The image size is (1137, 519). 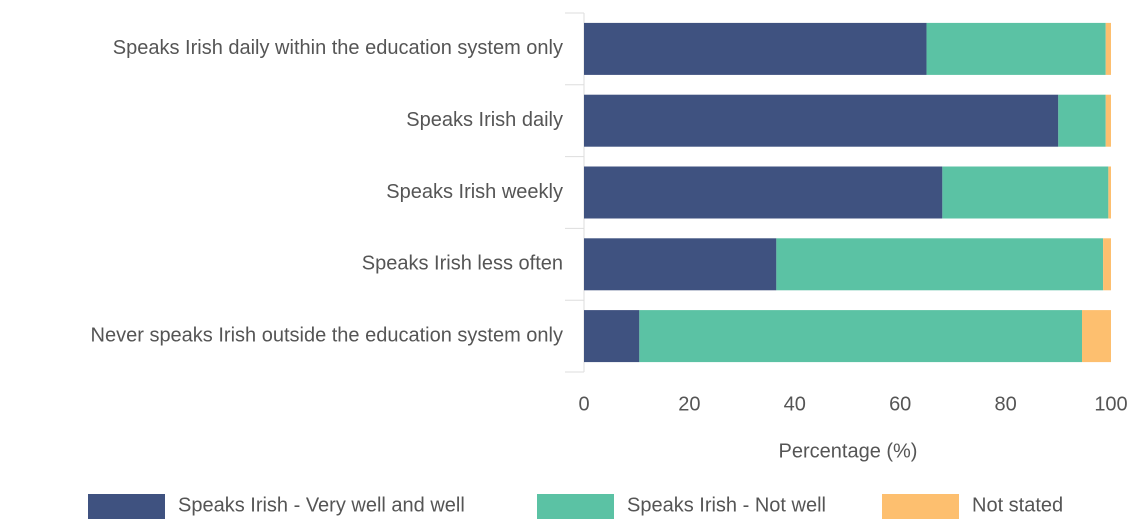 I want to click on legend-label: Not stated, so click(x=1017, y=505).